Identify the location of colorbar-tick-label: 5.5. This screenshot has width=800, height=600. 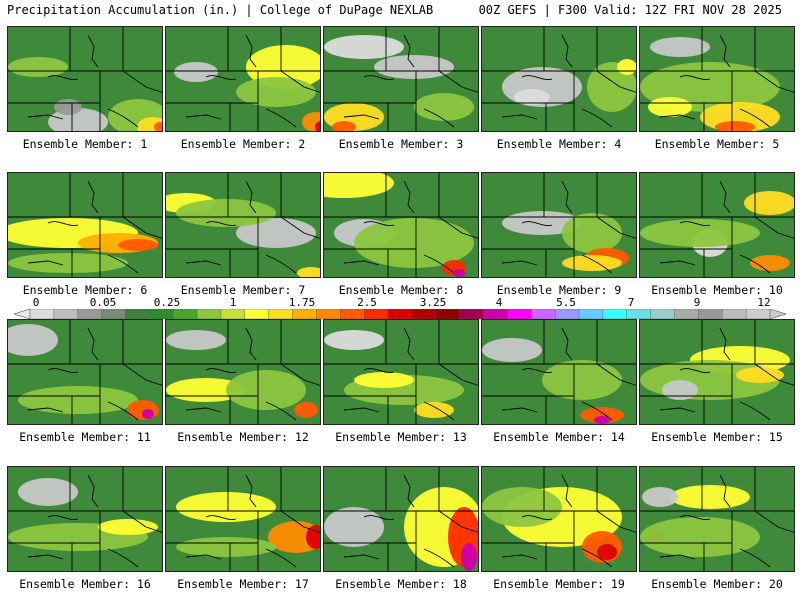
(566, 302).